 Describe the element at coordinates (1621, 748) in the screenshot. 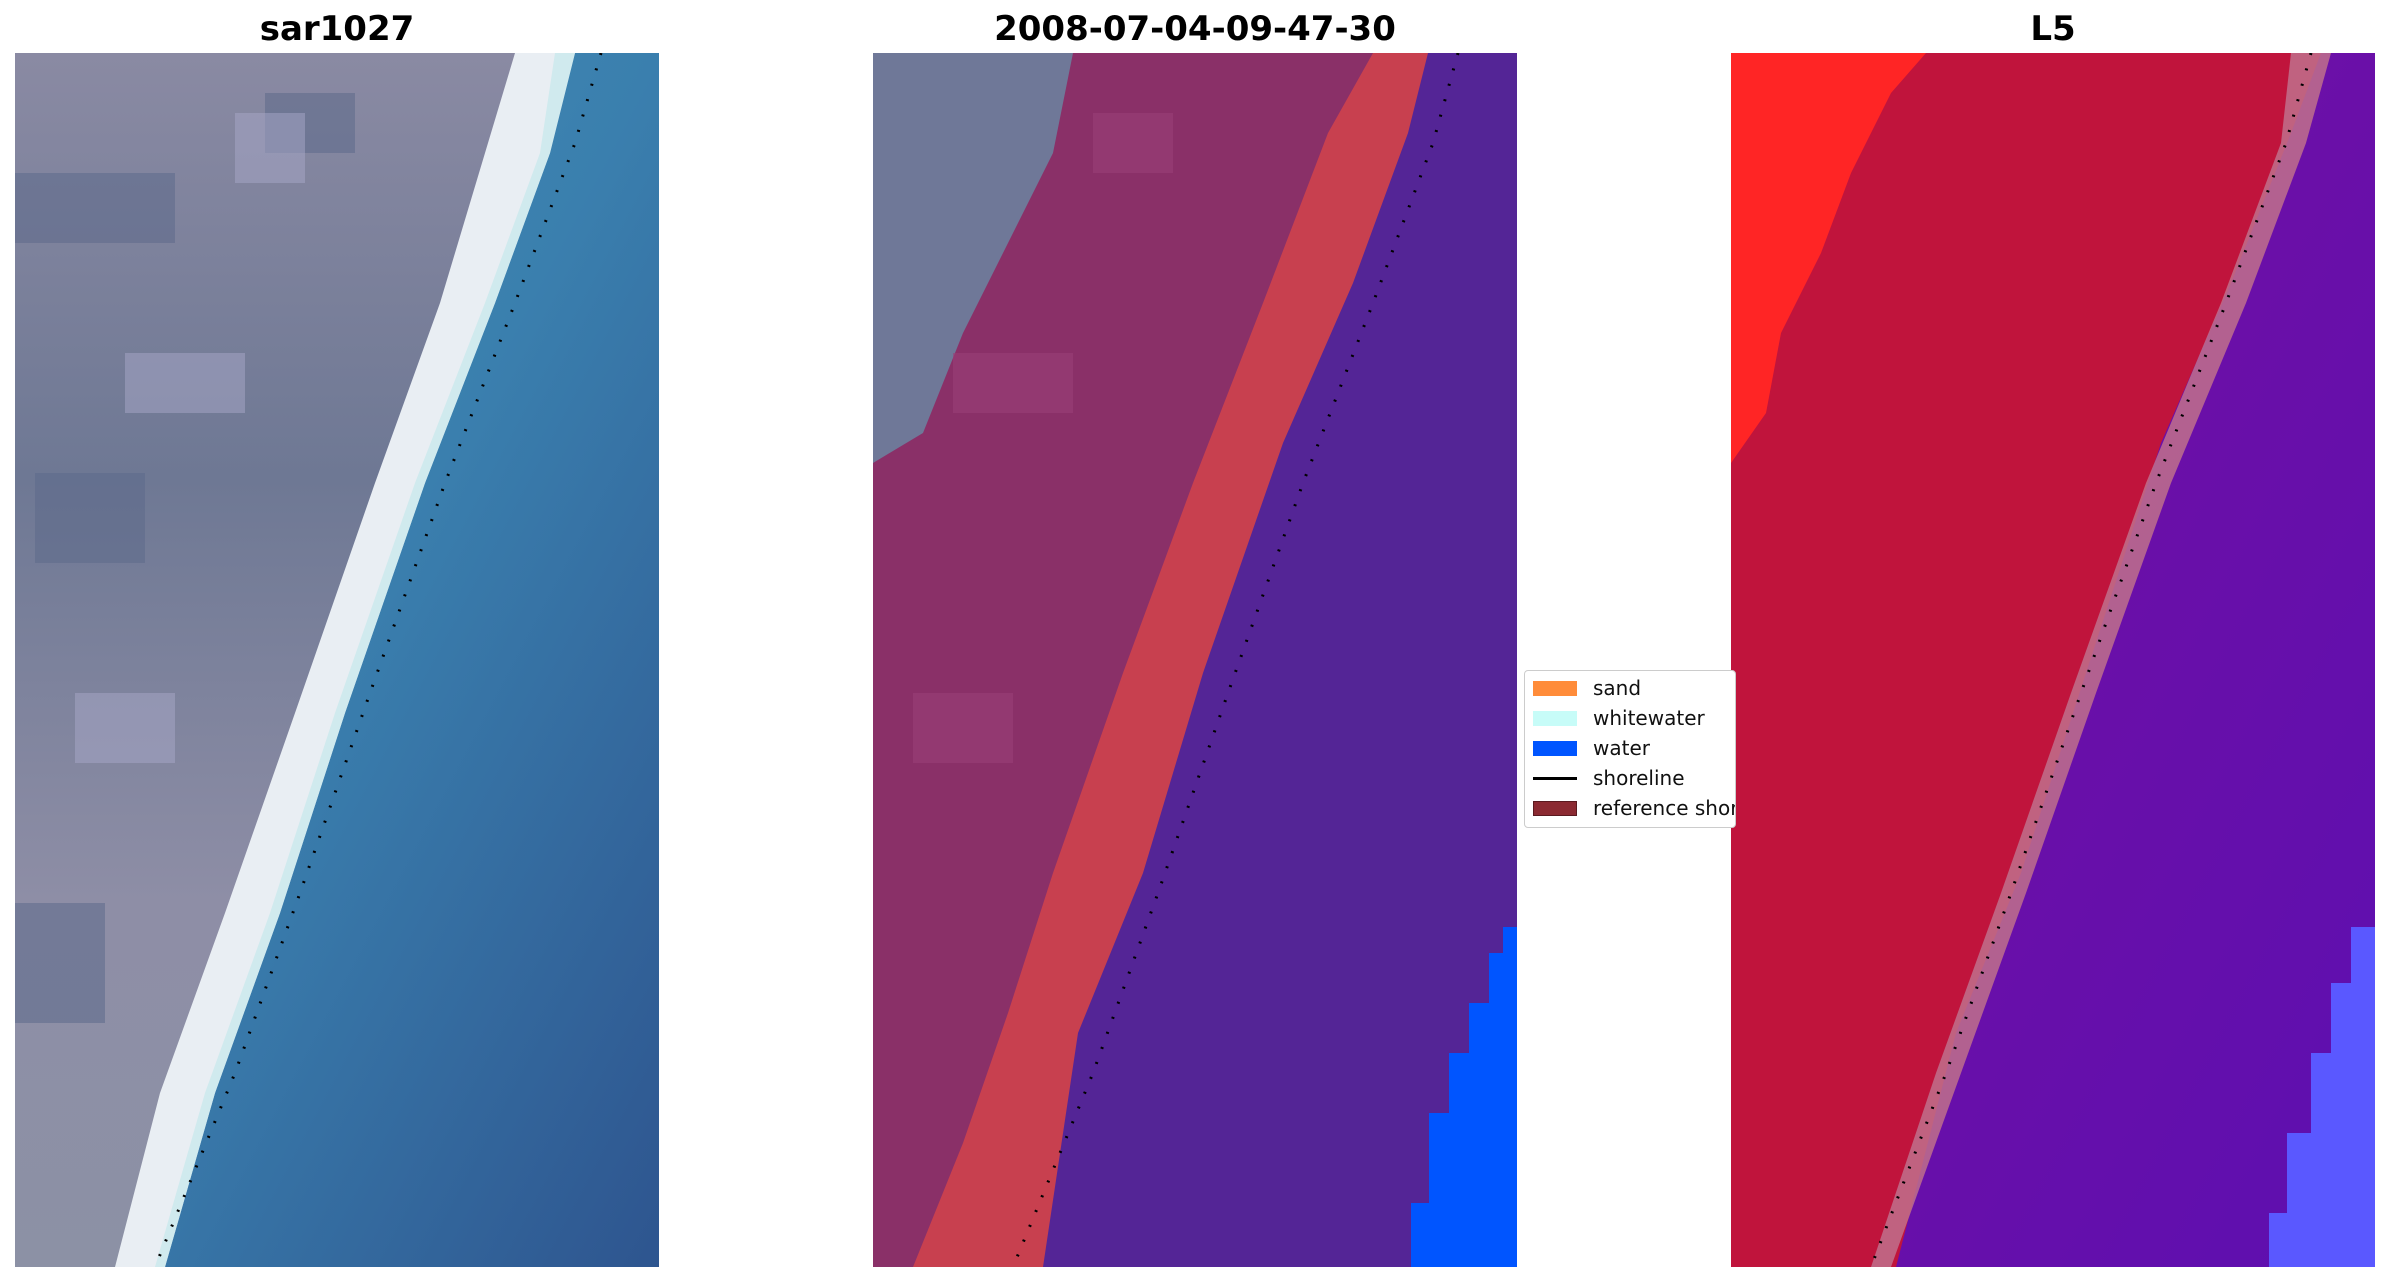

I see `legend-label-water: water` at that location.